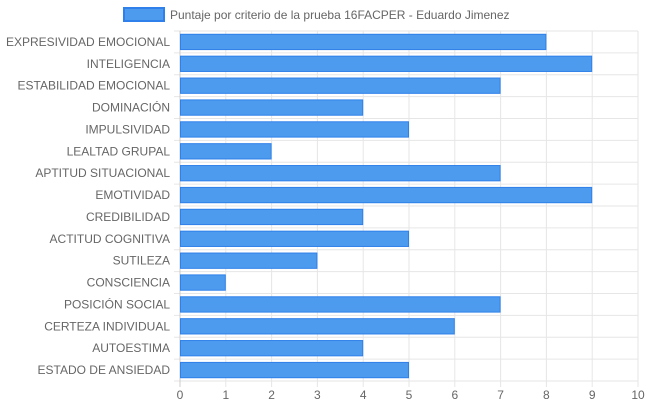  What do you see at coordinates (107, 326) in the screenshot?
I see `category-label: CERTEZA INDIVIDUAL` at bounding box center [107, 326].